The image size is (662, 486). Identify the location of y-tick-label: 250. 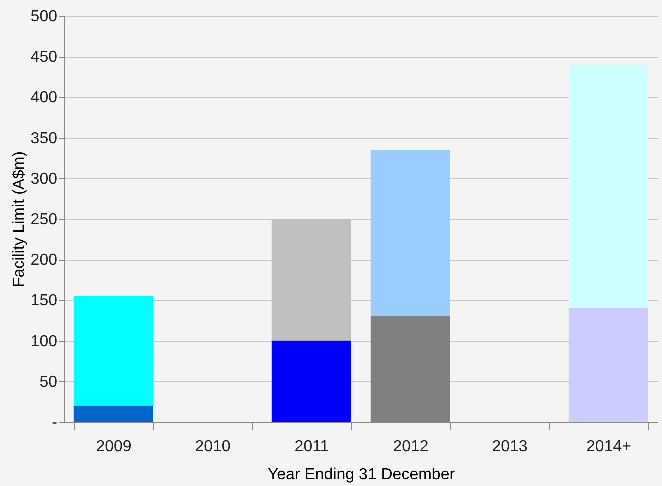
(44, 220).